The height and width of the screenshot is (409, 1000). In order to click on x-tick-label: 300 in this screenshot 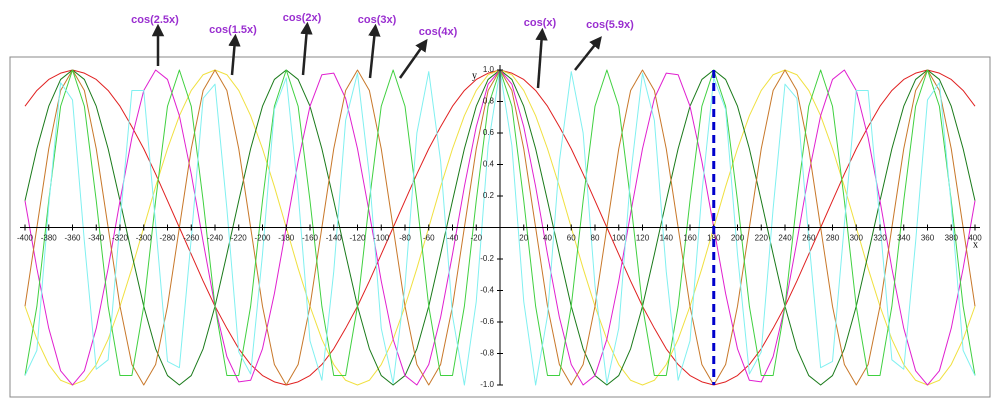, I will do `click(857, 238)`.